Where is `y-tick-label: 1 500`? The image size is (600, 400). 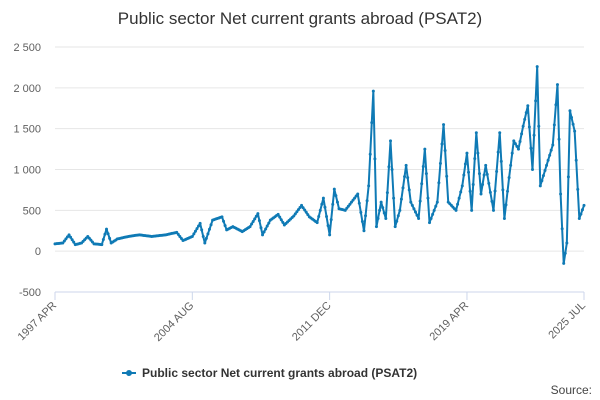
y-tick-label: 1 500 is located at coordinates (27, 130).